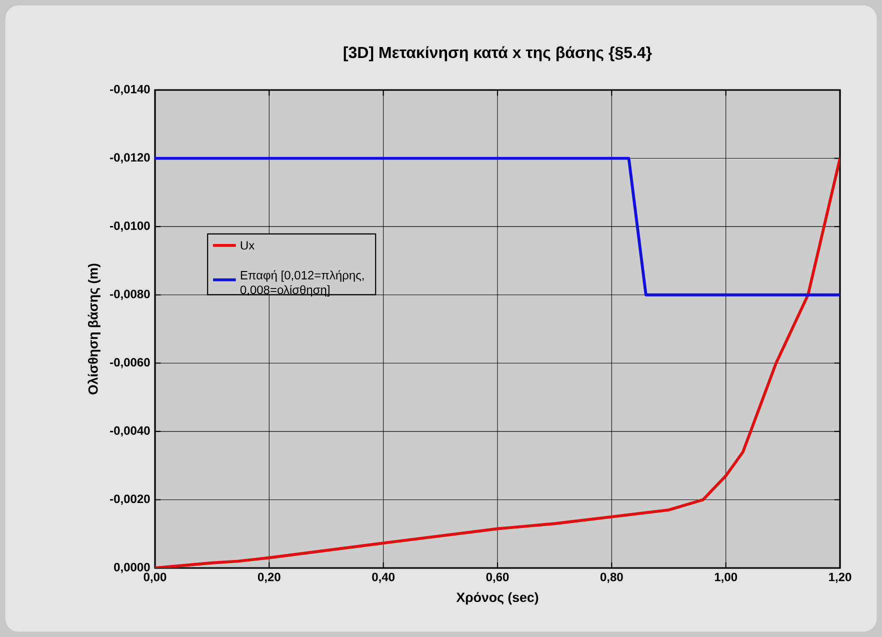 This screenshot has width=882, height=637. What do you see at coordinates (497, 598) in the screenshot?
I see `x-axis-title: Χρόνος (sec)` at bounding box center [497, 598].